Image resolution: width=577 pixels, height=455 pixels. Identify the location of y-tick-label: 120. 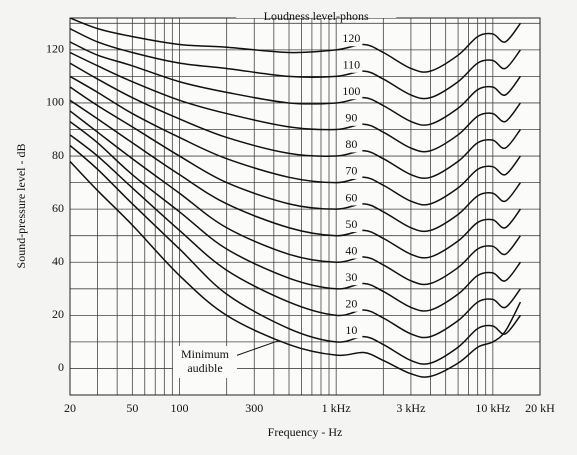
(55, 49).